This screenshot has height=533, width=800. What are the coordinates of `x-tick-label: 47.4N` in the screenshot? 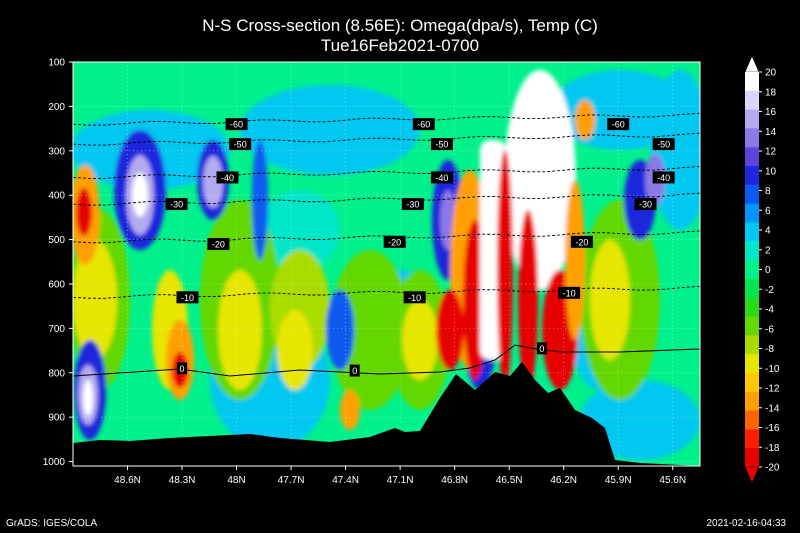 It's located at (345, 480).